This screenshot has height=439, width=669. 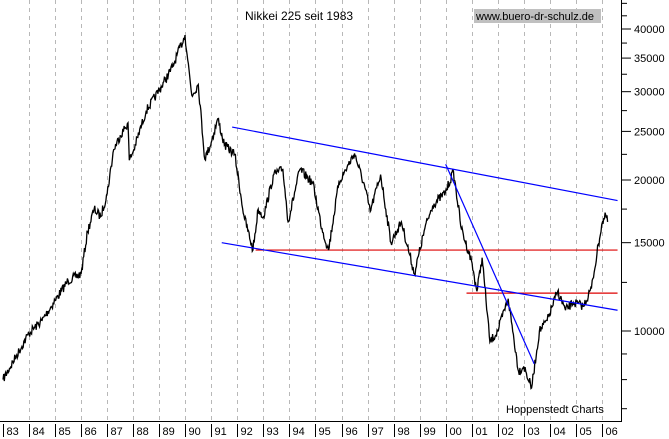 What do you see at coordinates (649, 181) in the screenshot?
I see `y-tick-label: 20000` at bounding box center [649, 181].